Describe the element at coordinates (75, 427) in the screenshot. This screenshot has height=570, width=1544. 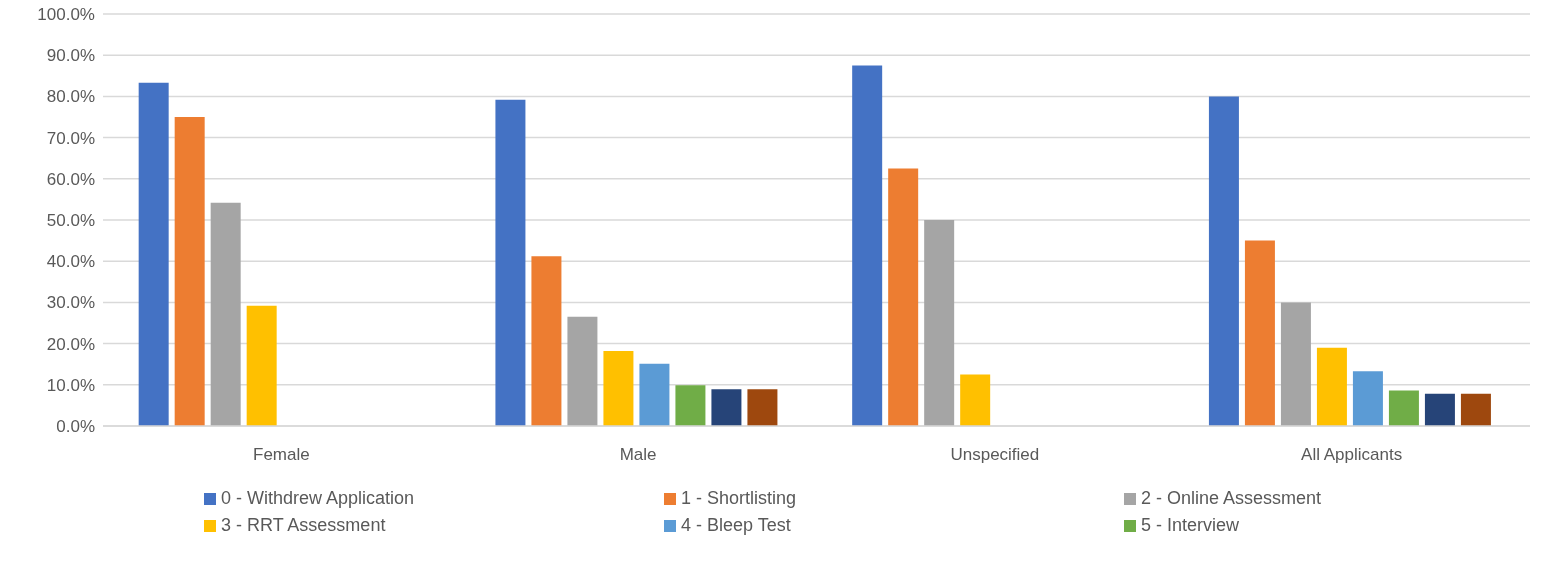
I see `y-tick-label: 0.0%` at that location.